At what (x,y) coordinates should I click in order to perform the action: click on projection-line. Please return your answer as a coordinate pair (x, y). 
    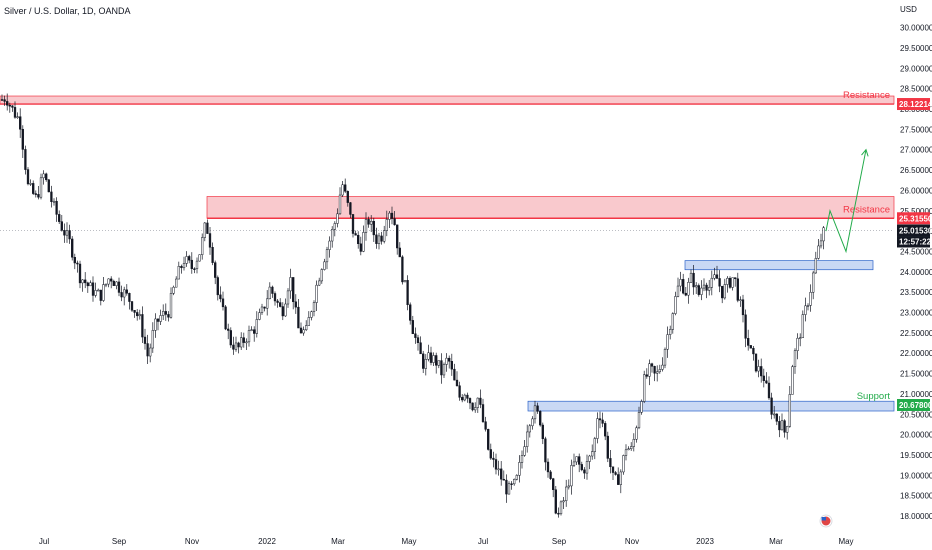
    Looking at the image, I should click on (846, 201).